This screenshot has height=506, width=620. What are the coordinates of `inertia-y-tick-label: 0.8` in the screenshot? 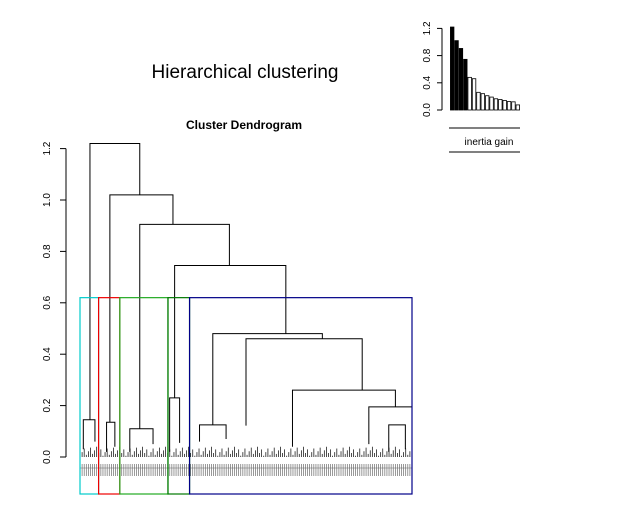 It's located at (427, 55).